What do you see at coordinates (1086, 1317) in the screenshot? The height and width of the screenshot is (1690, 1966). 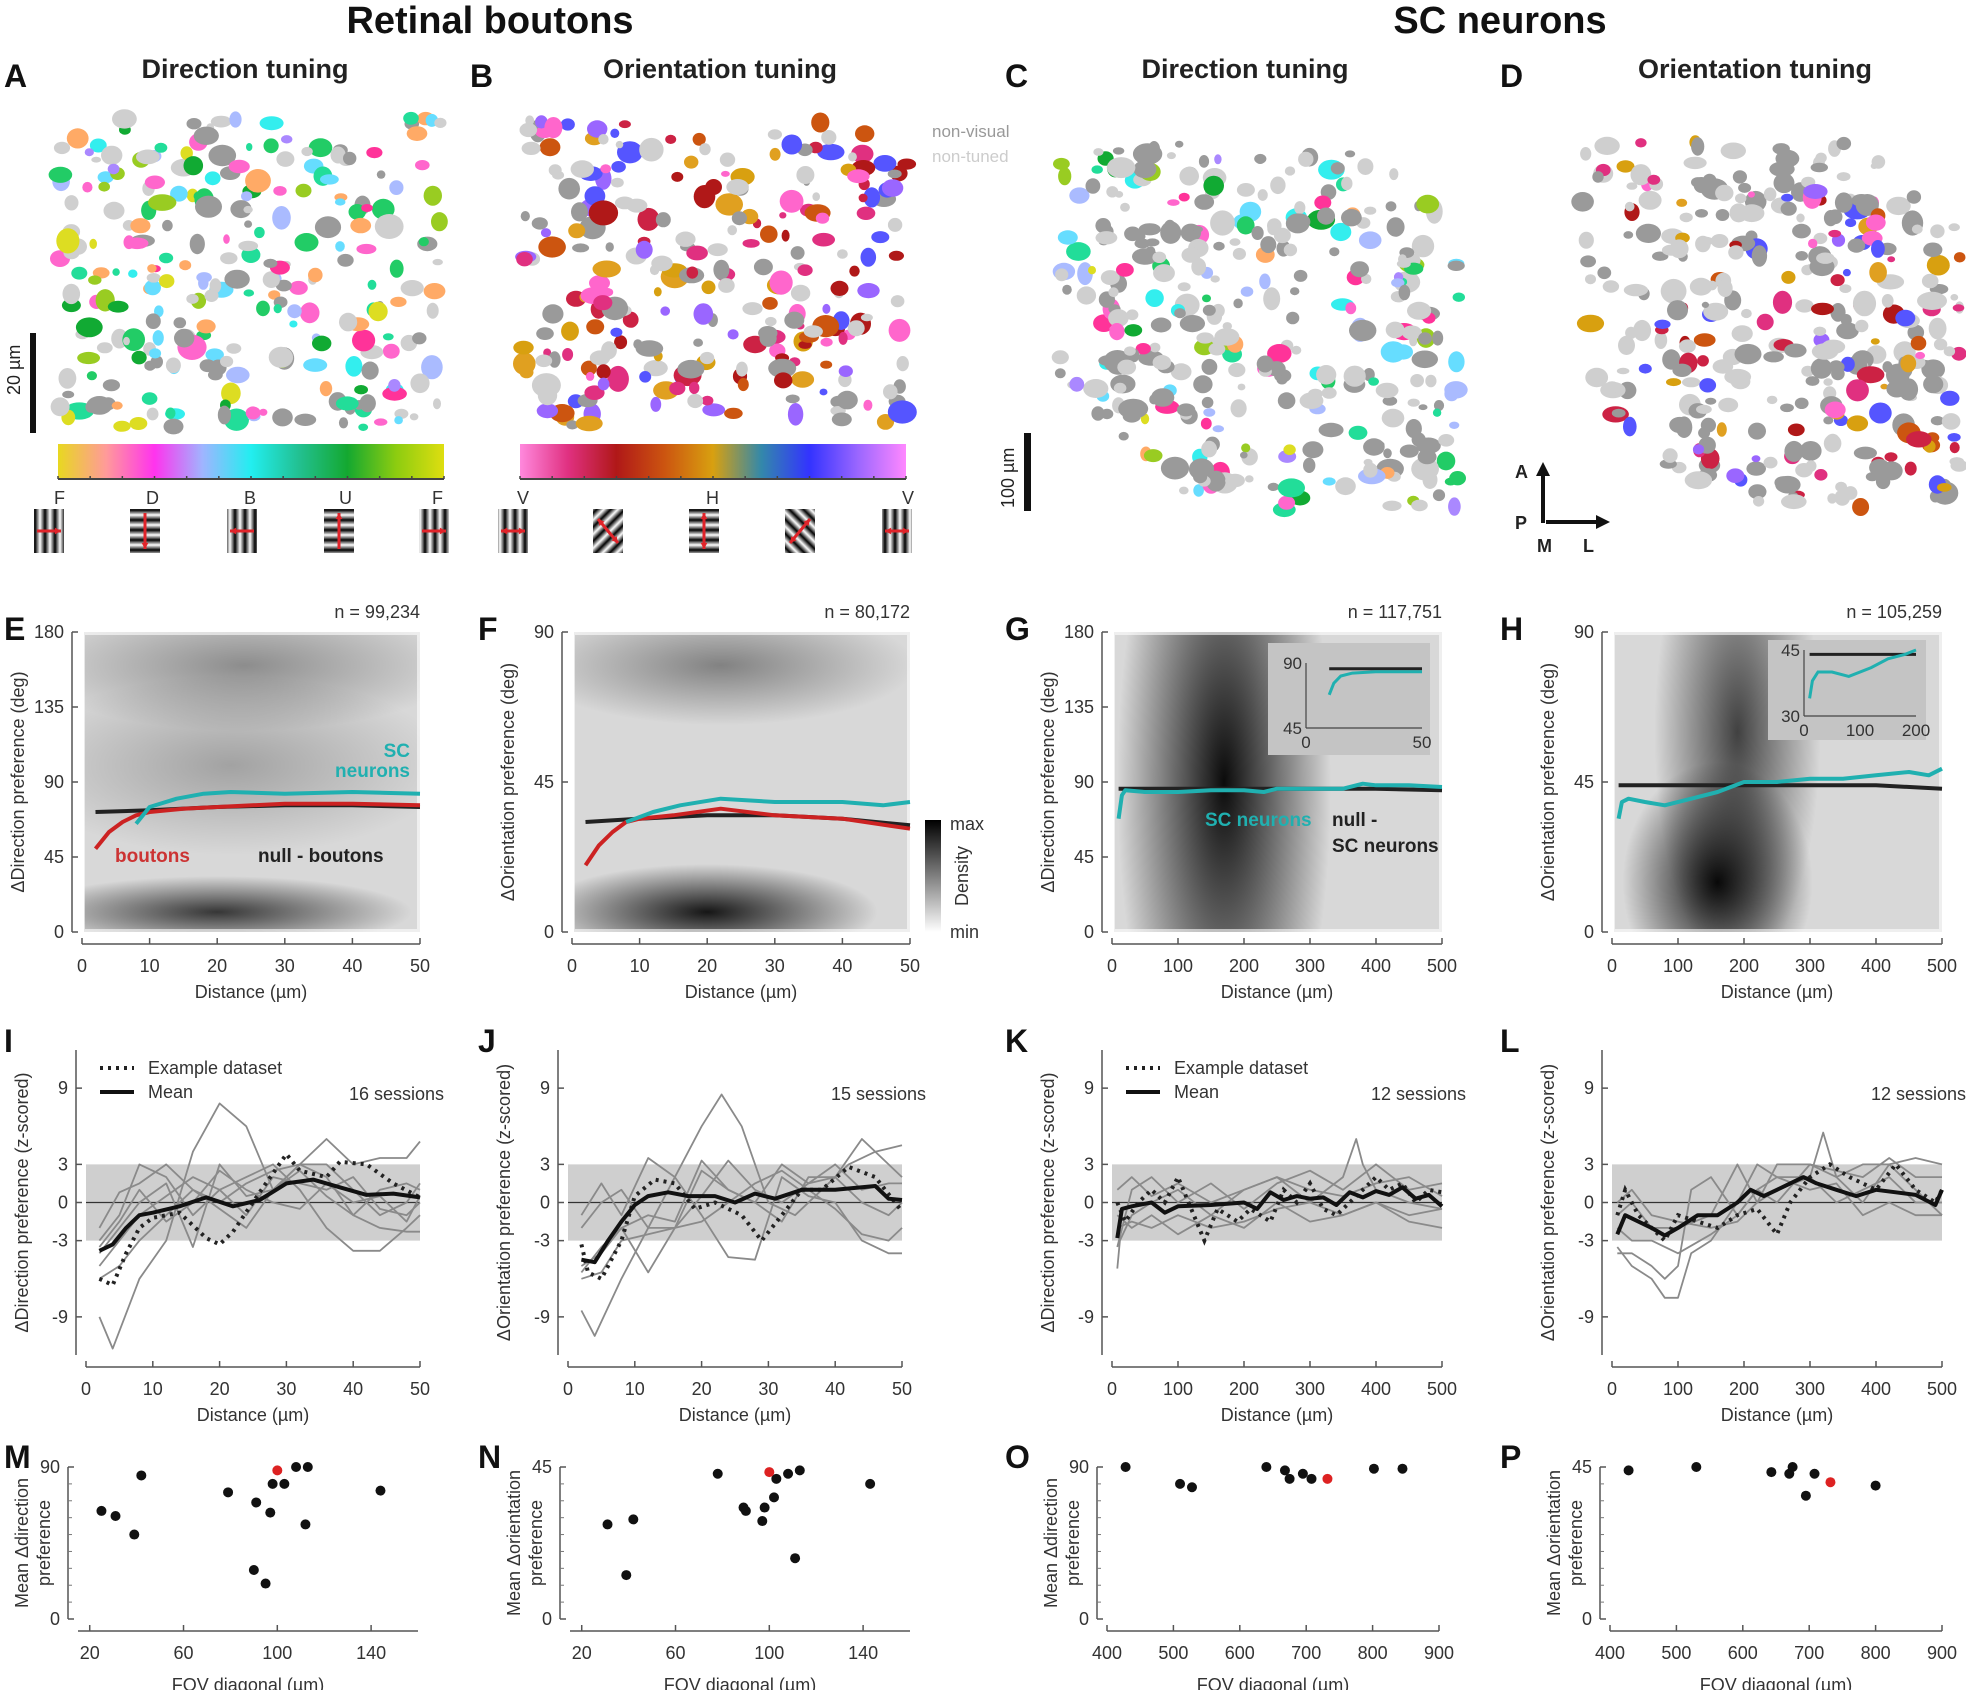 I see `y-tick-label: -9` at bounding box center [1086, 1317].